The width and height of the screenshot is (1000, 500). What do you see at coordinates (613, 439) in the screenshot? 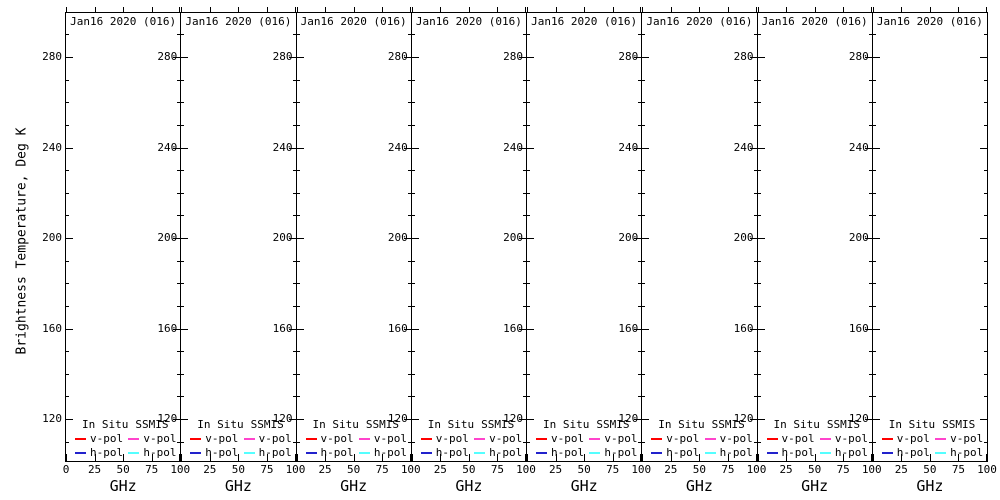
I see `legend-group: SSMIS v-pol h-pol` at bounding box center [613, 439].